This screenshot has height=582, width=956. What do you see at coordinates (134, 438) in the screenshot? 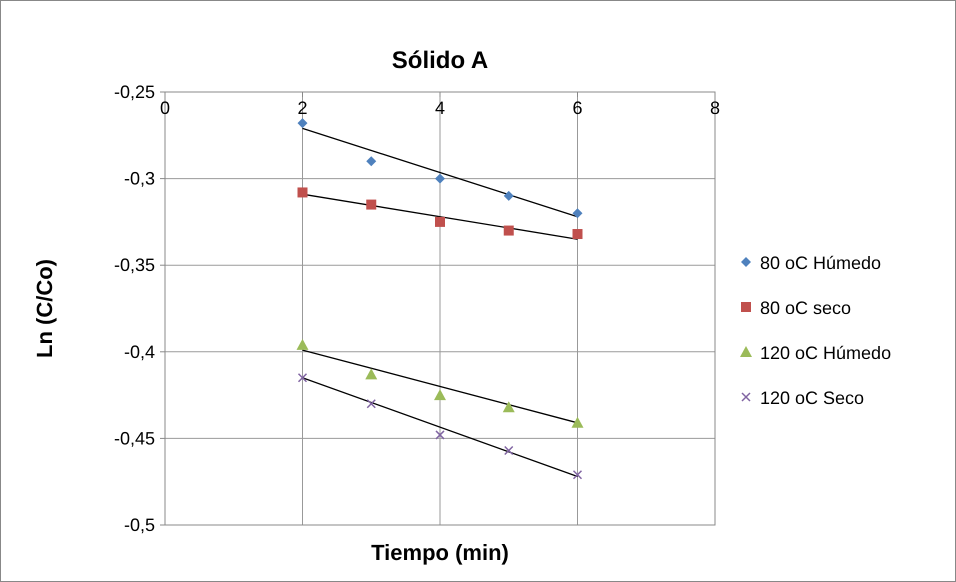
I see `y-tick-label: -0,45` at bounding box center [134, 438].